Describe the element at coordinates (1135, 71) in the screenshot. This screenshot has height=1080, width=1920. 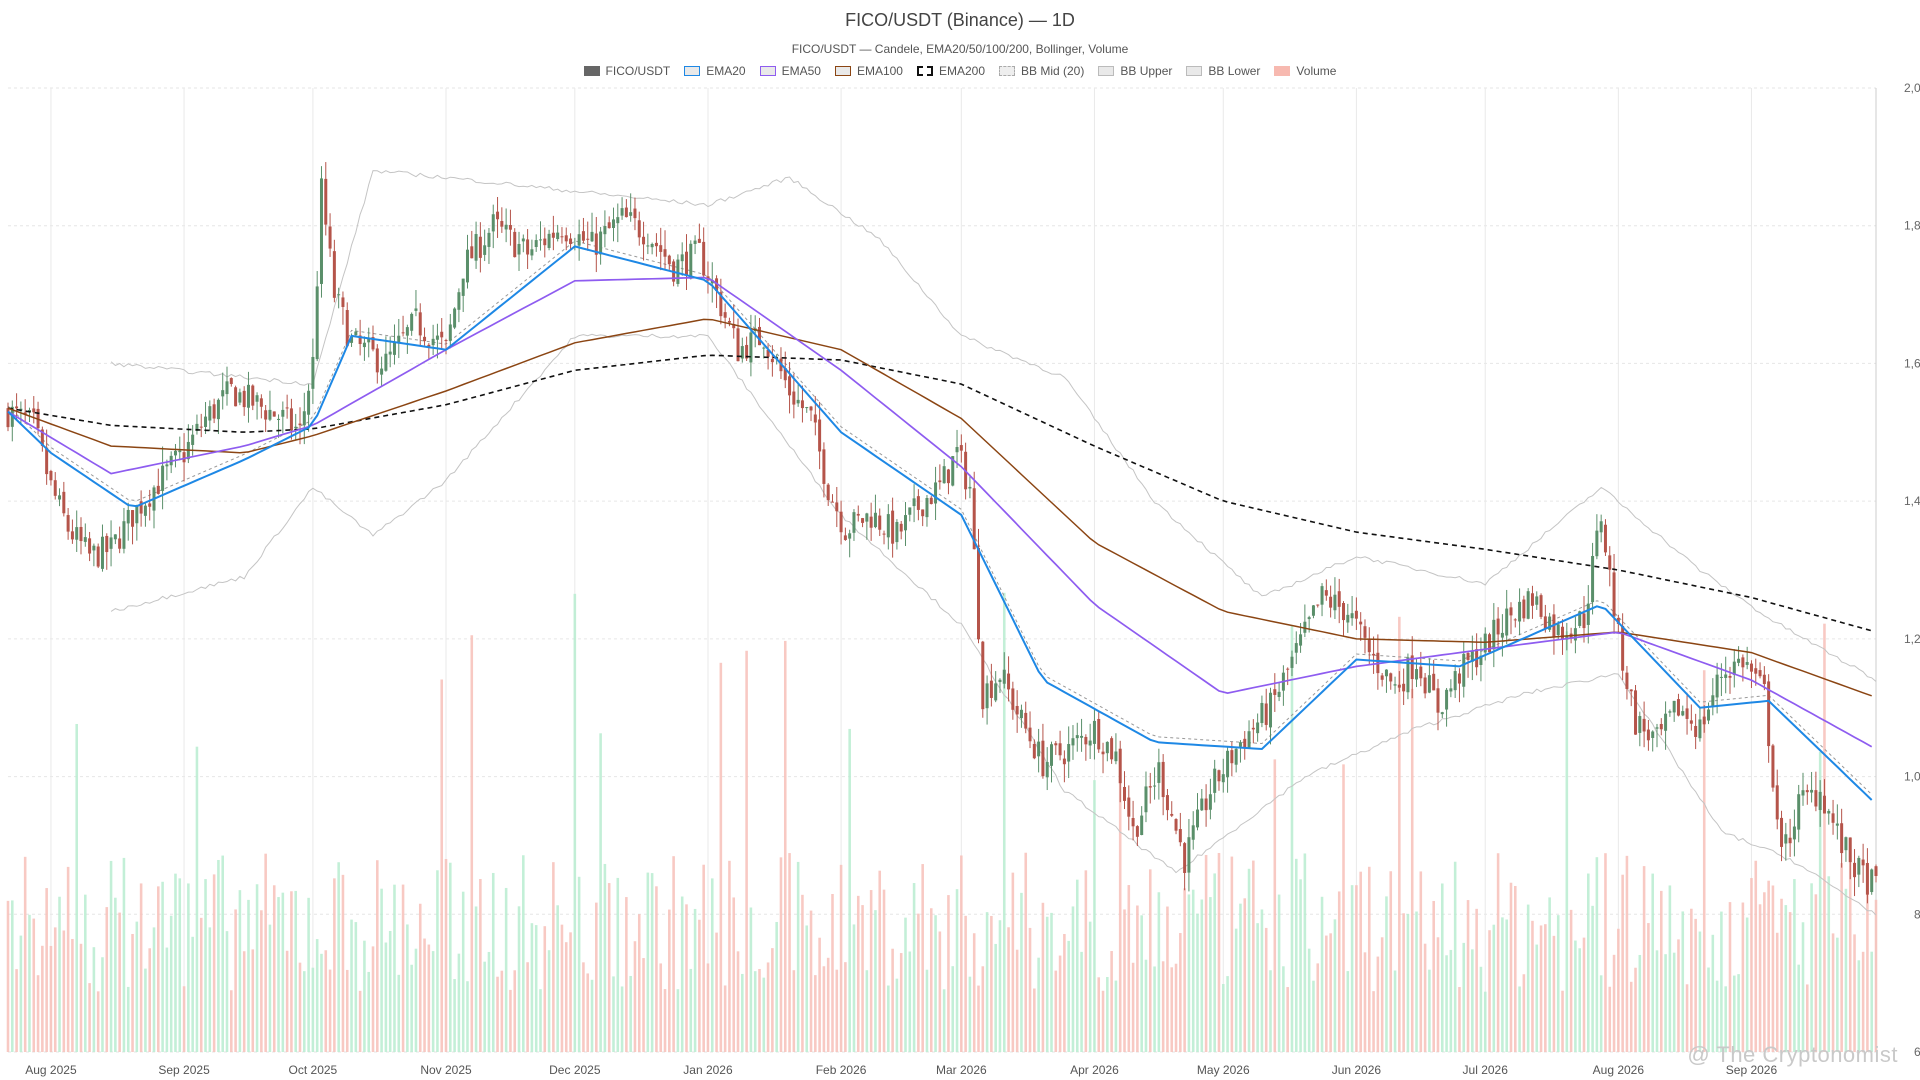
I see `legend-item-bb-upper: BB Upper` at that location.